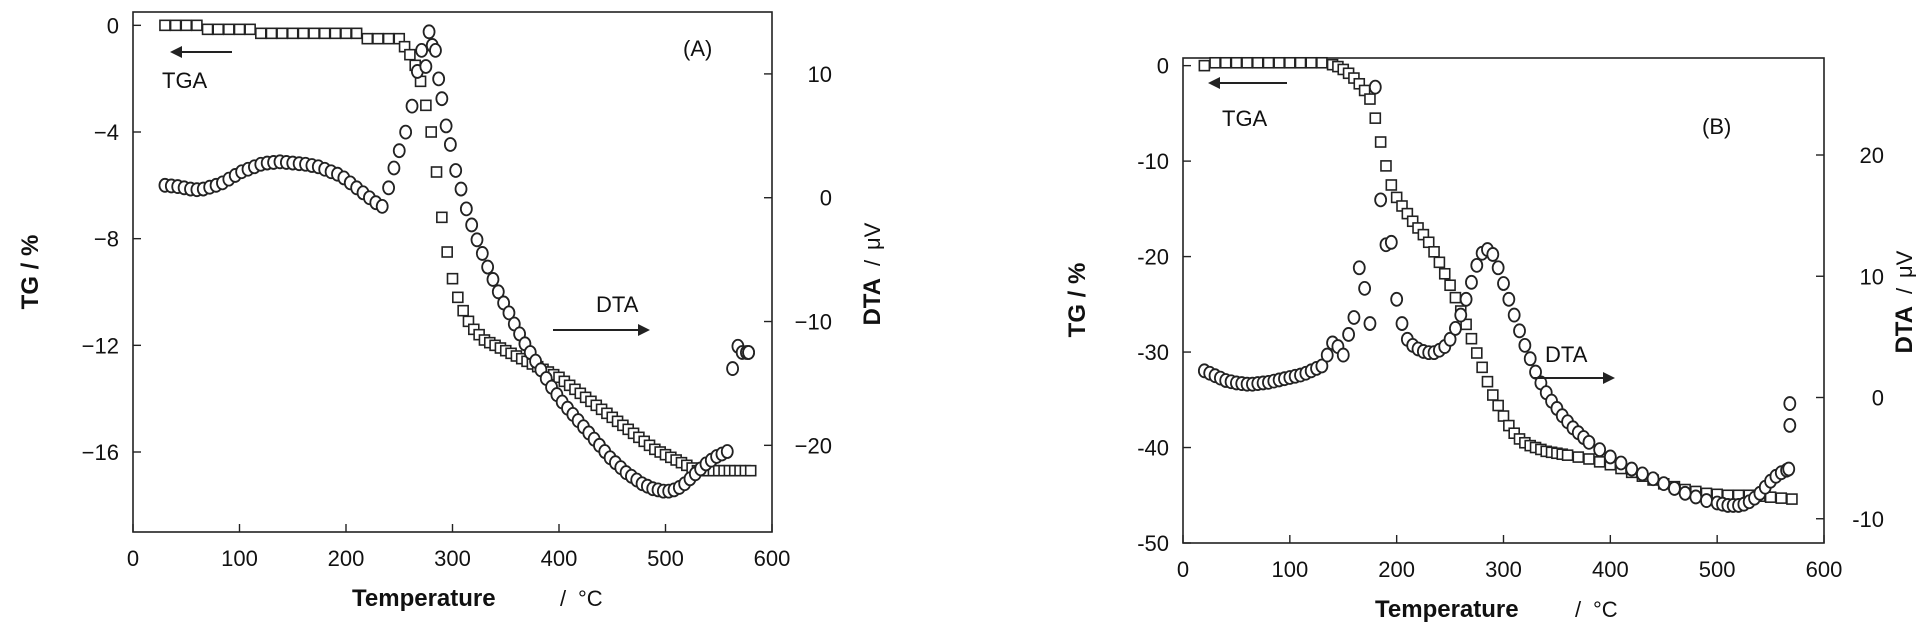  I want to click on tga-arrow-head-b, so click(1214, 83).